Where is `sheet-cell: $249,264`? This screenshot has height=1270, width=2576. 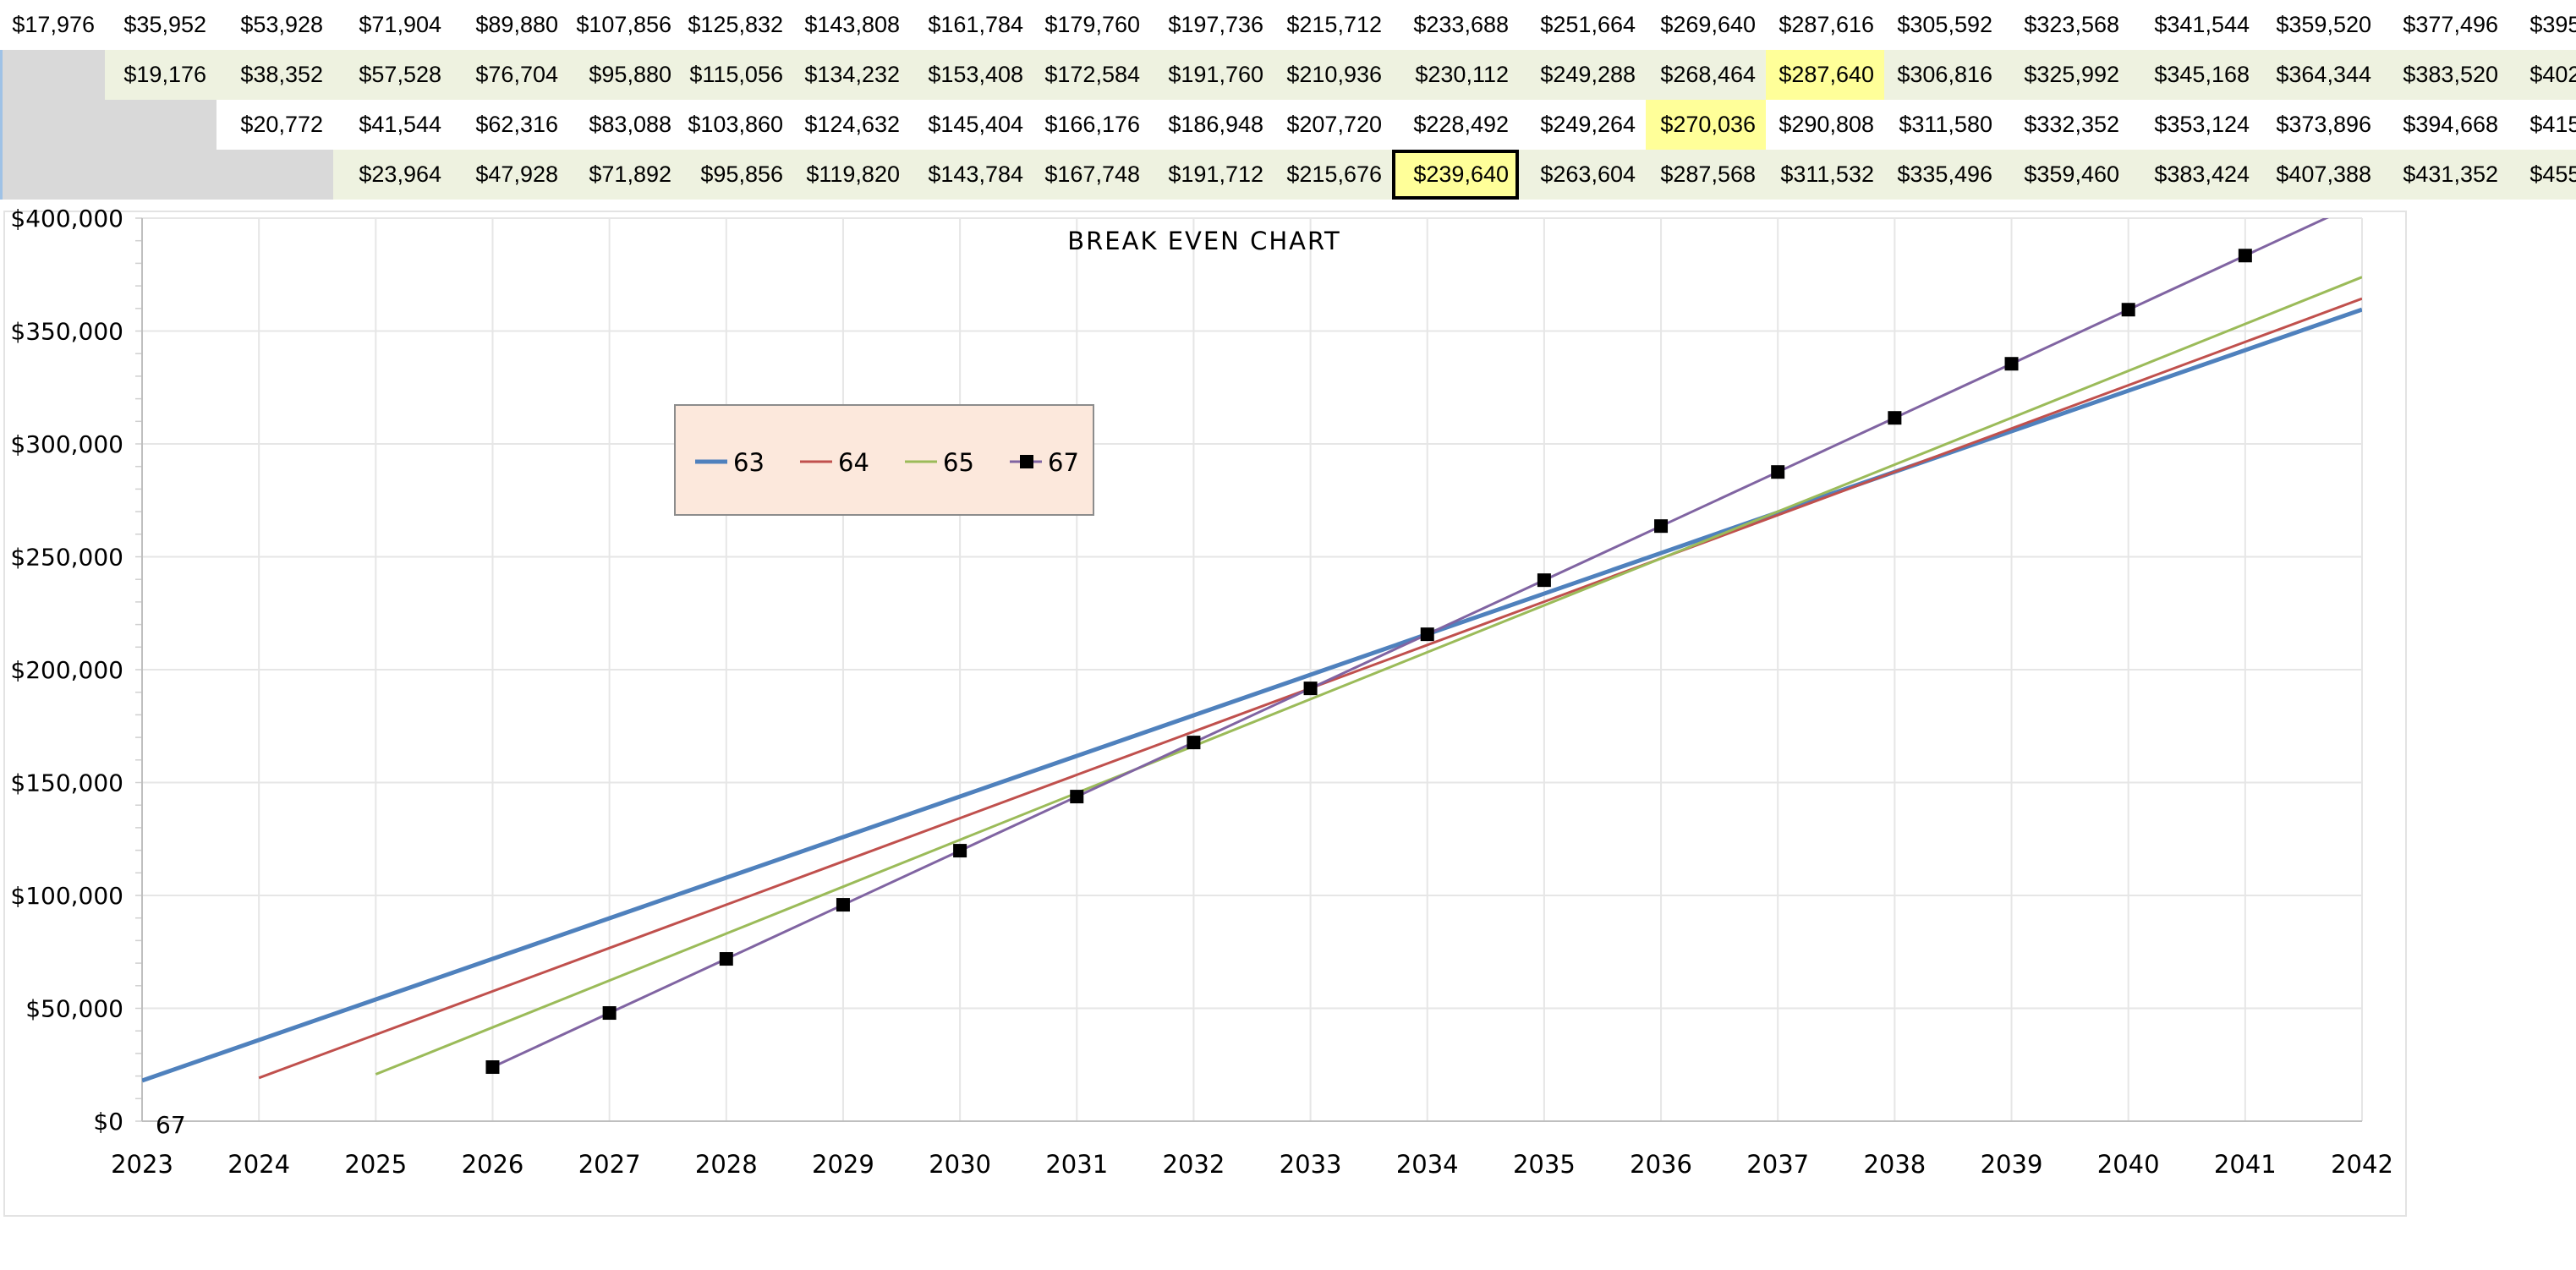 sheet-cell: $249,264 is located at coordinates (1582, 125).